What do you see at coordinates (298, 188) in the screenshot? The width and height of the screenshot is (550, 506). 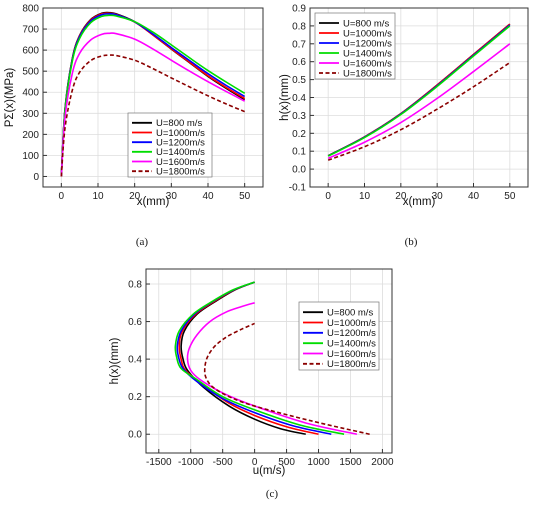 I see `y-tick-label: -0.1` at bounding box center [298, 188].